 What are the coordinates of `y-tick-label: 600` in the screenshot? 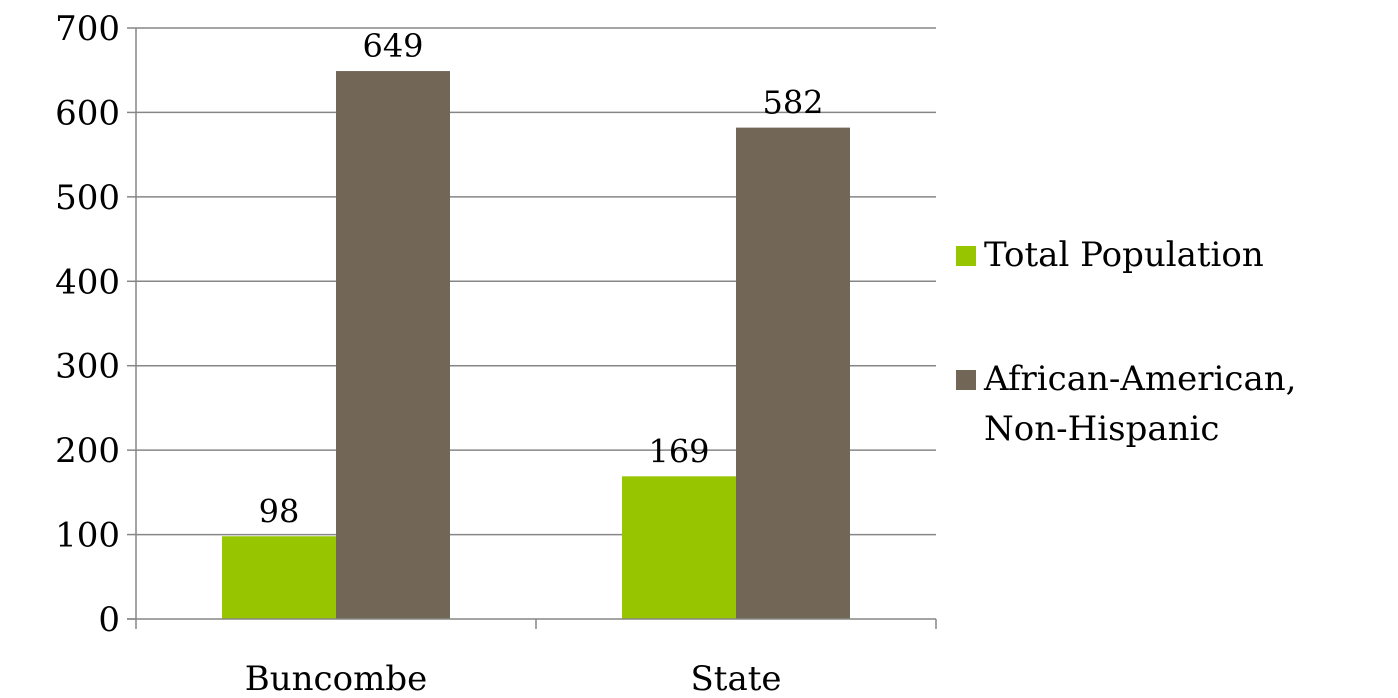 It's located at (87, 113).